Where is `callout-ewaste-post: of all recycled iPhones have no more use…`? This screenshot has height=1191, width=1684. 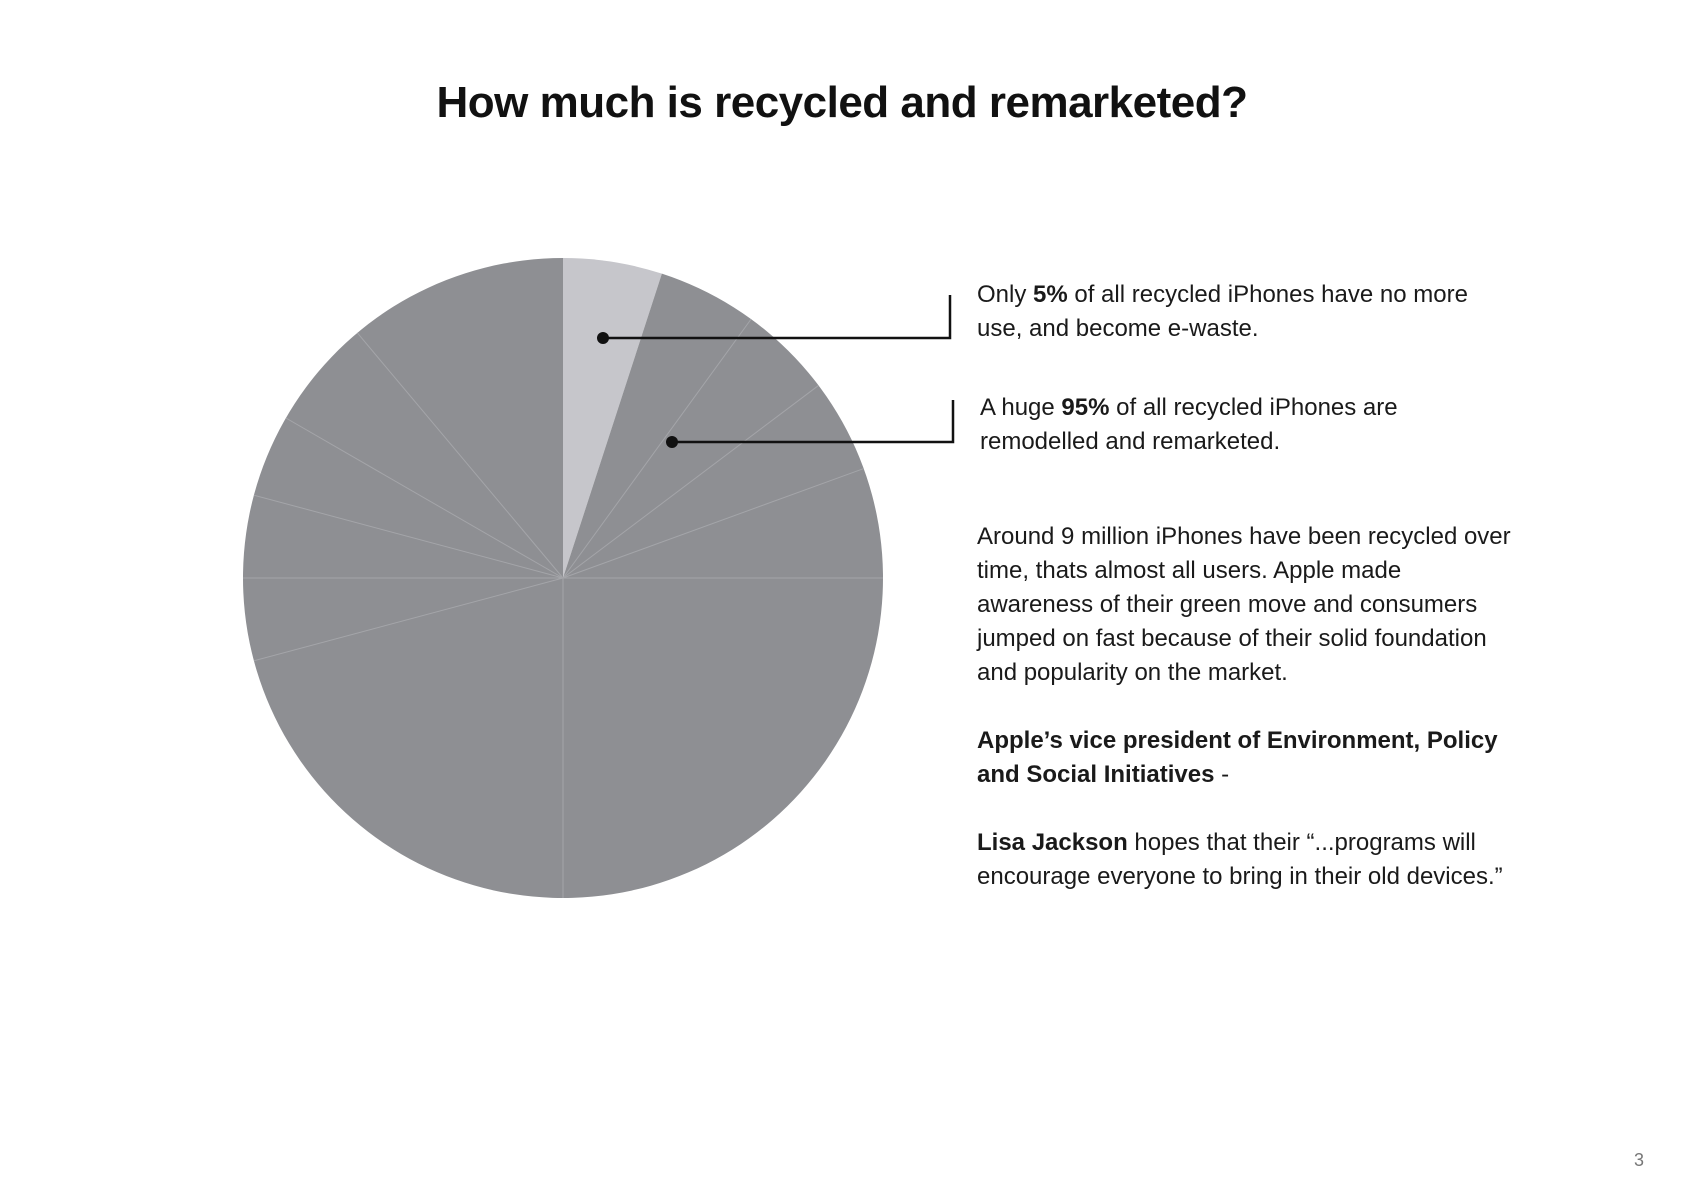
callout-ewaste-post: of all recycled iPhones have no more use… is located at coordinates (1222, 311).